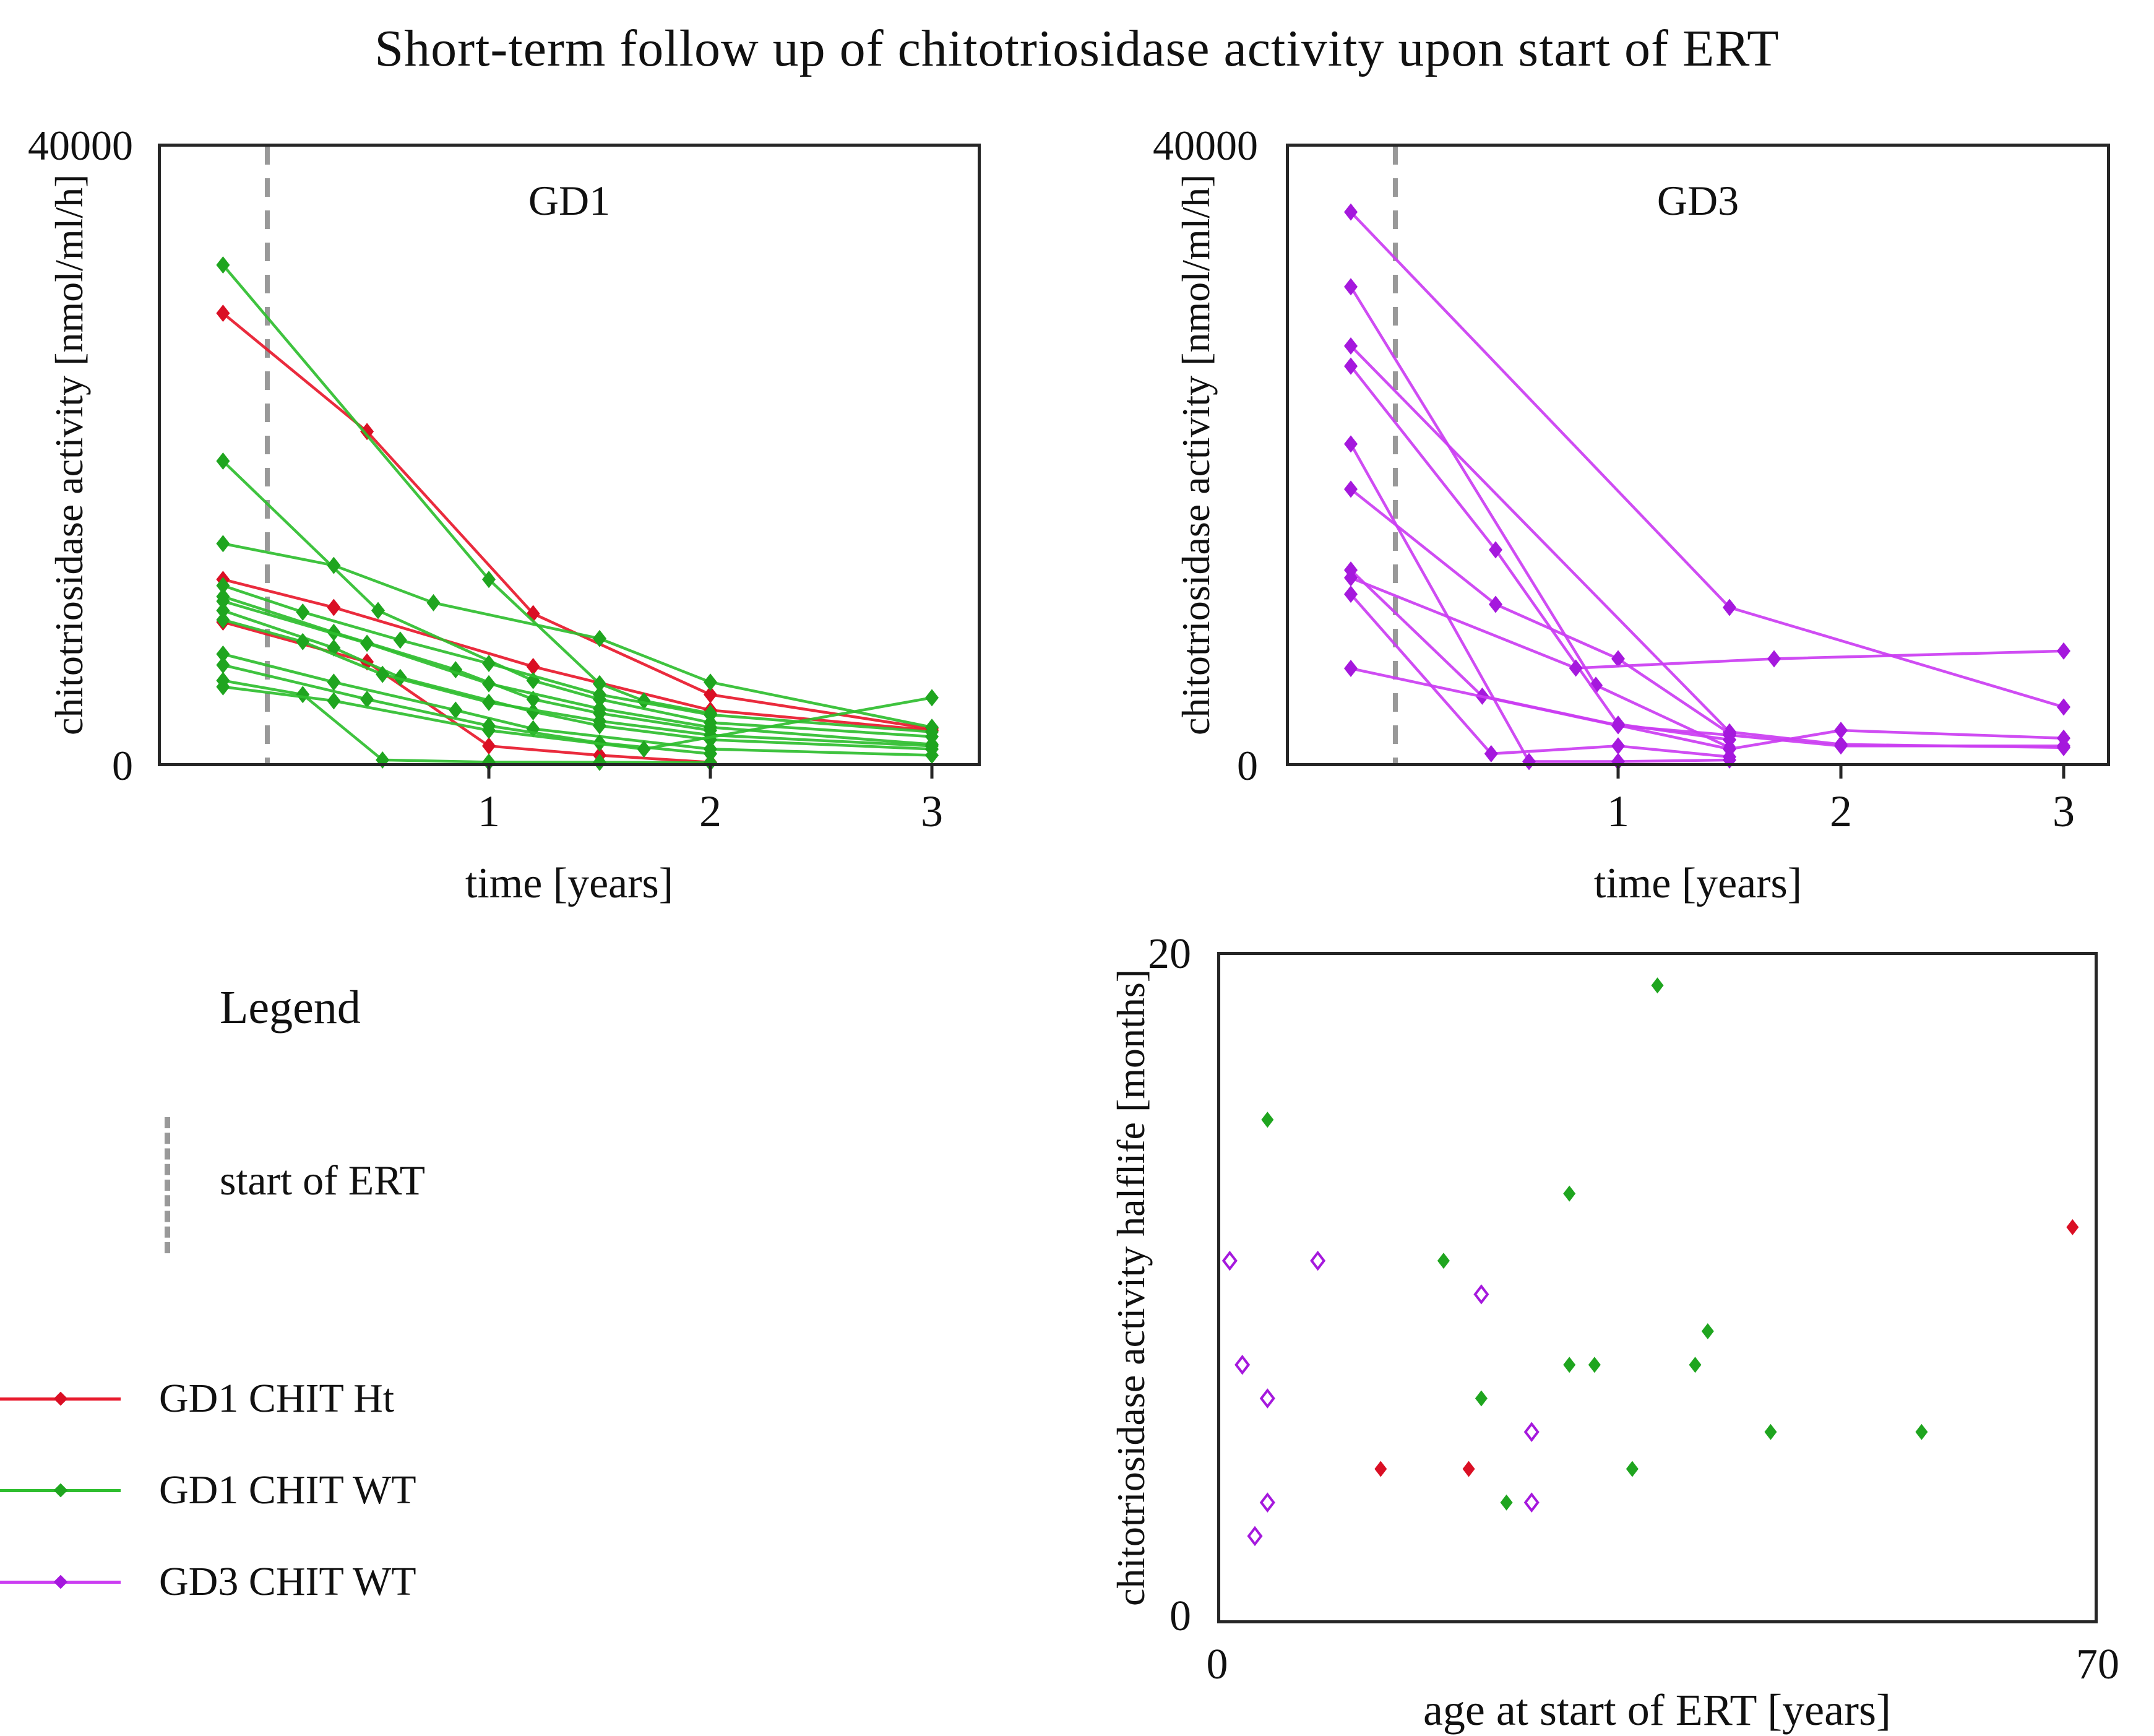 Image resolution: width=2154 pixels, height=1736 pixels. I want to click on gd1-chit-ht-line-sample, so click(61, 1399).